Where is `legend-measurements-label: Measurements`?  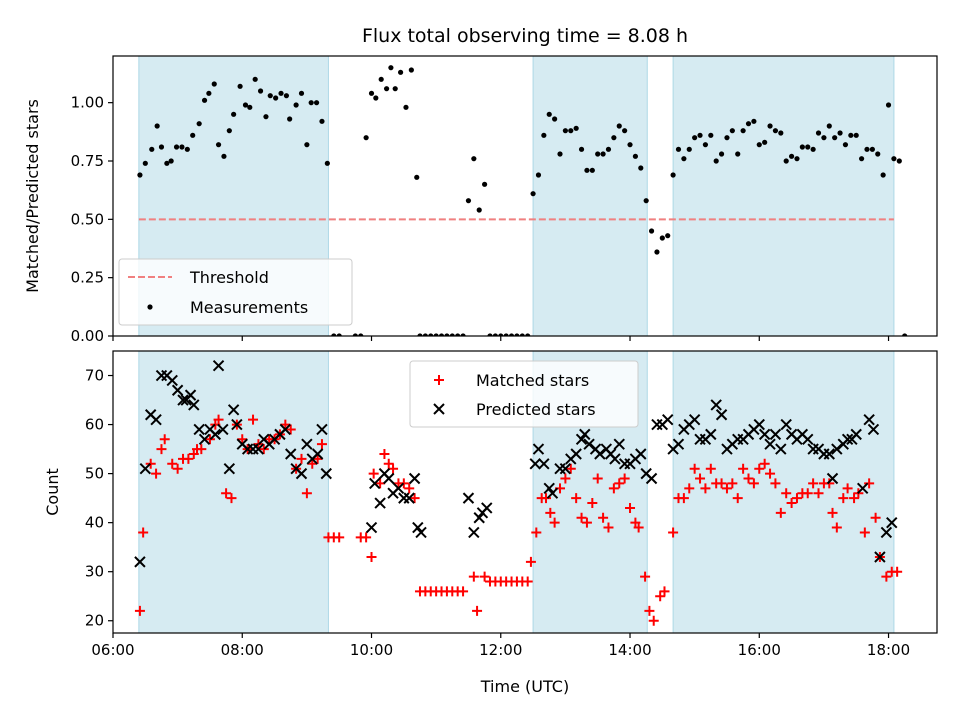 legend-measurements-label: Measurements is located at coordinates (249, 307).